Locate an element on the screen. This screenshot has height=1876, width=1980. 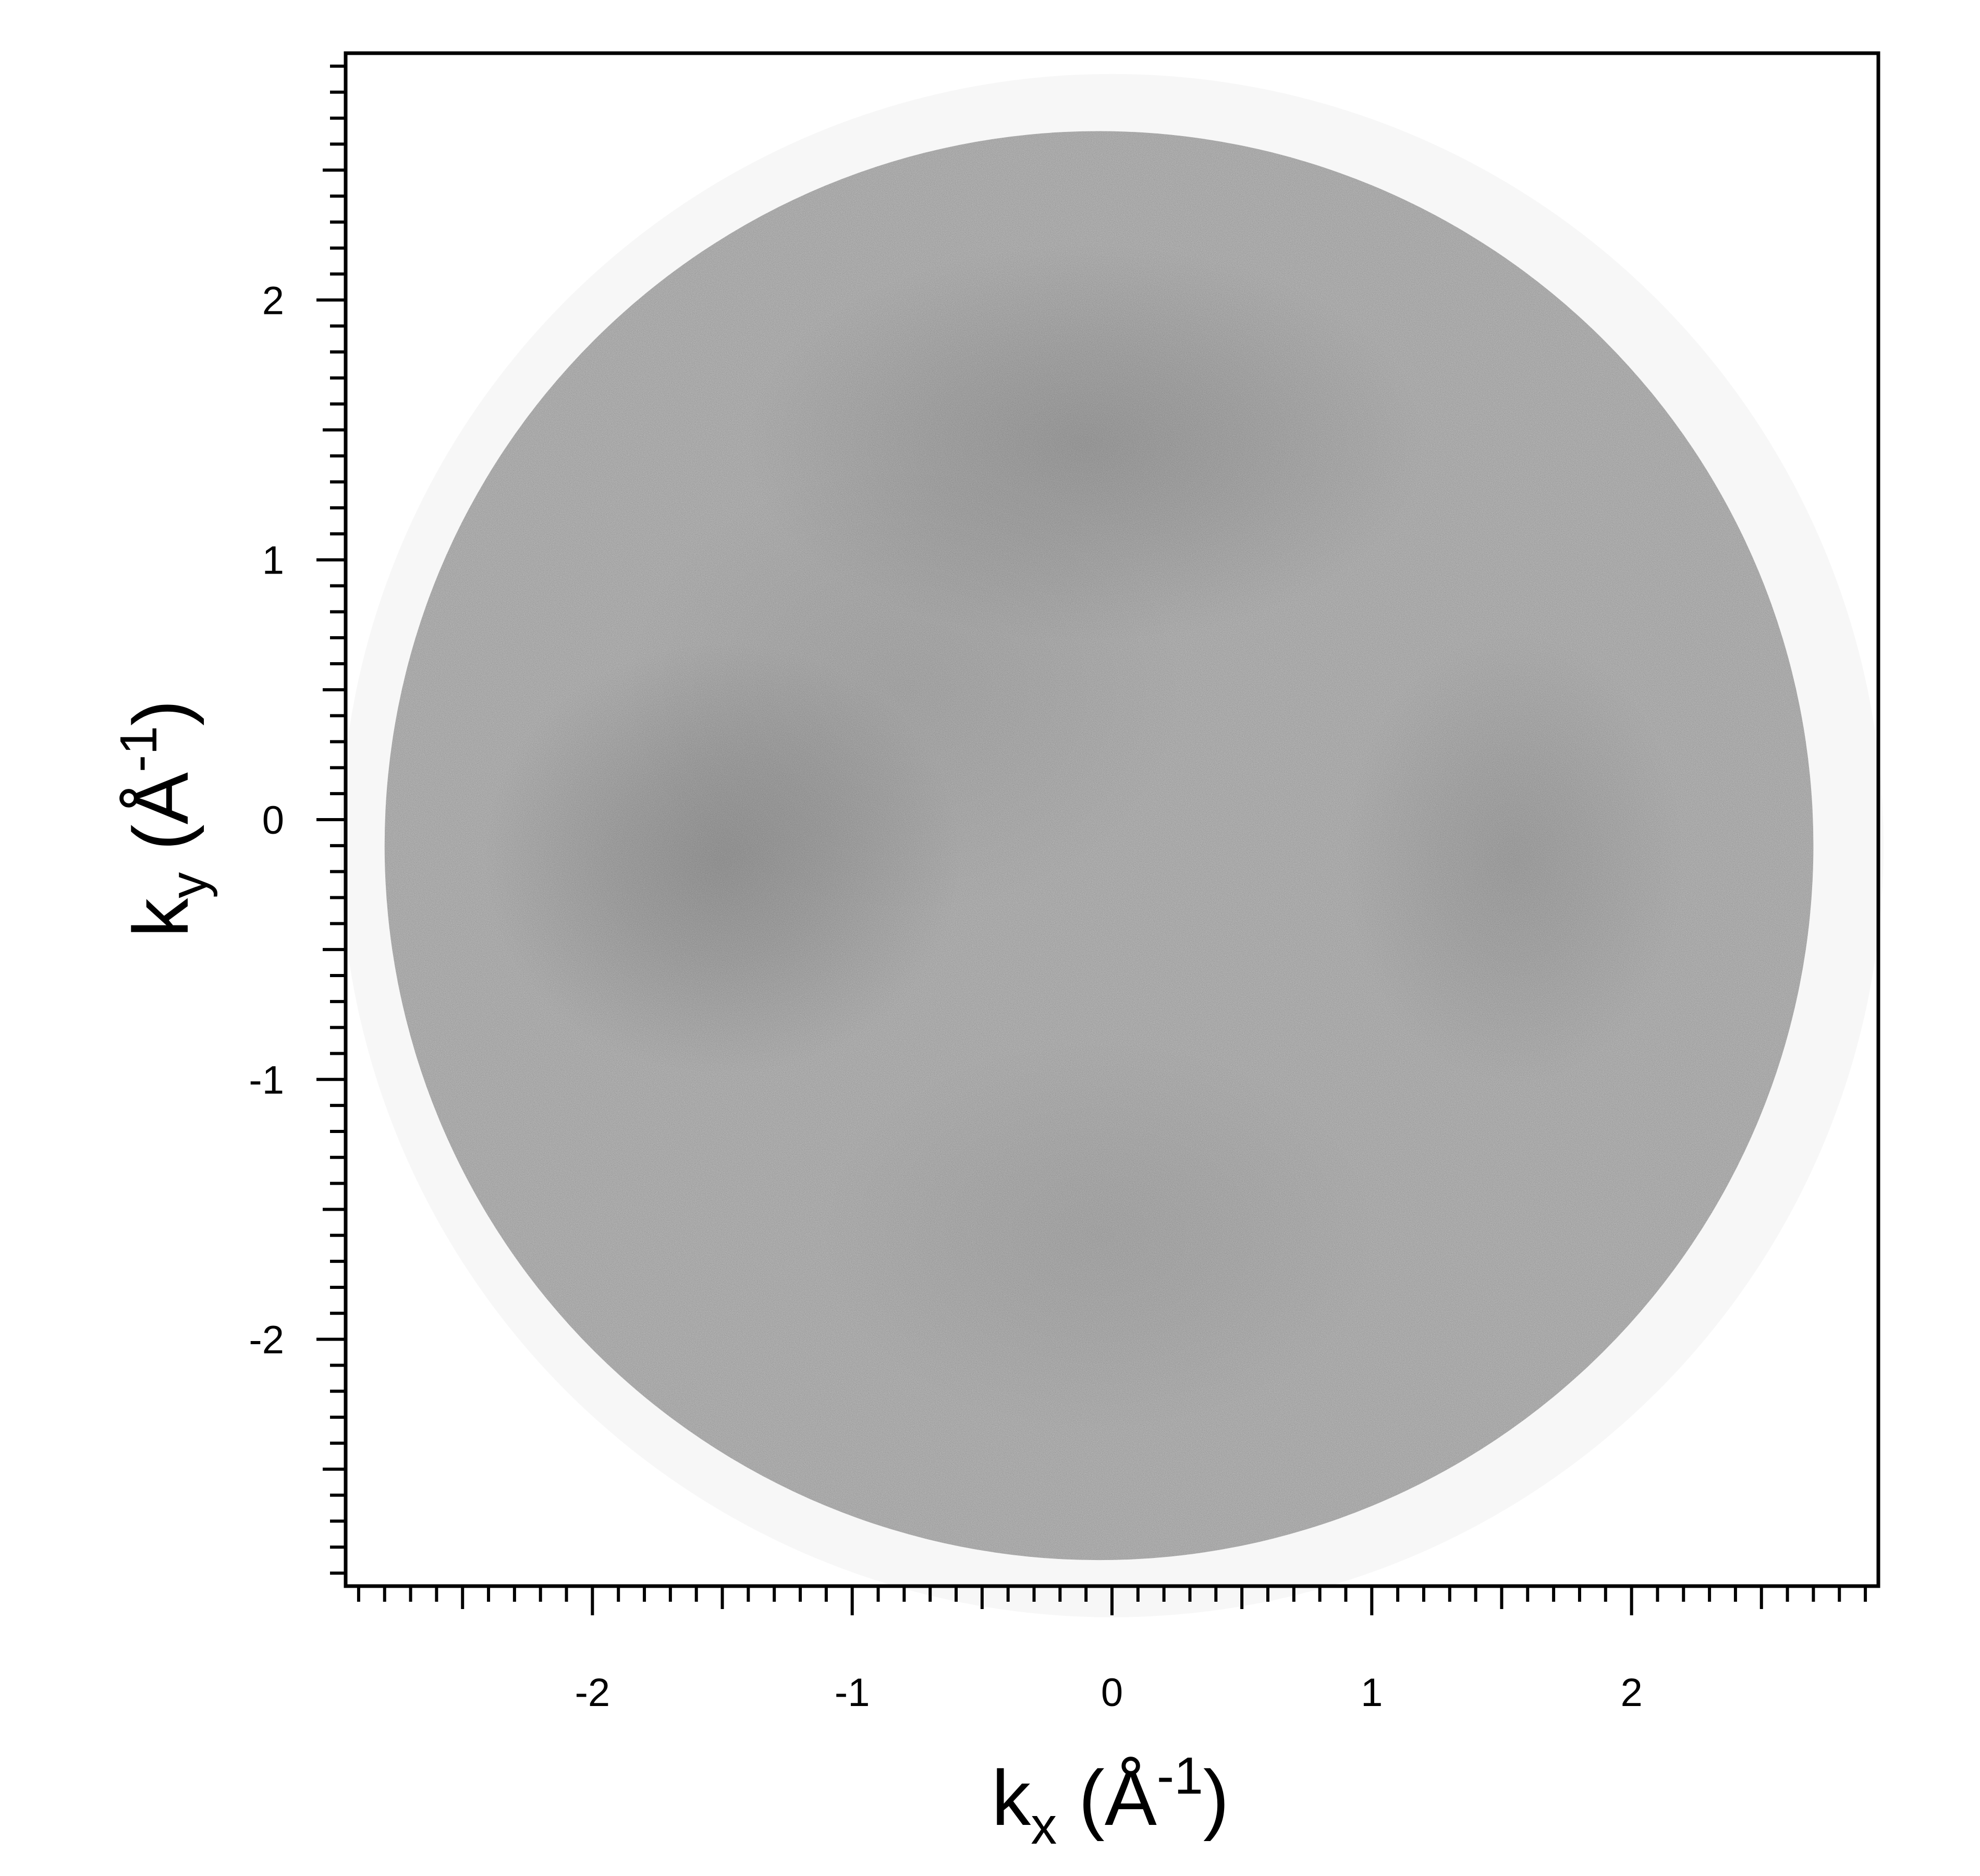
x-axis-title-base: k is located at coordinates (1012, 1798).